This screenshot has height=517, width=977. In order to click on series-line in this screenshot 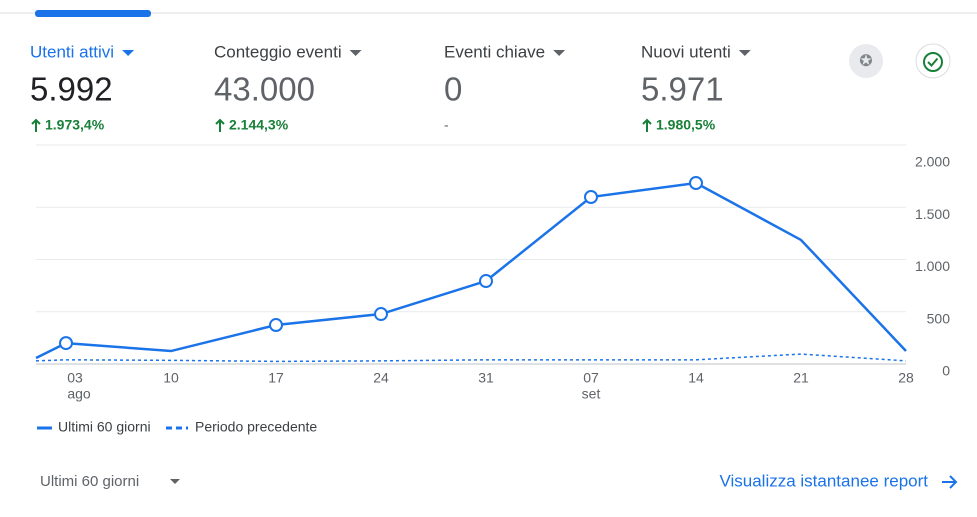, I will do `click(471, 358)`.